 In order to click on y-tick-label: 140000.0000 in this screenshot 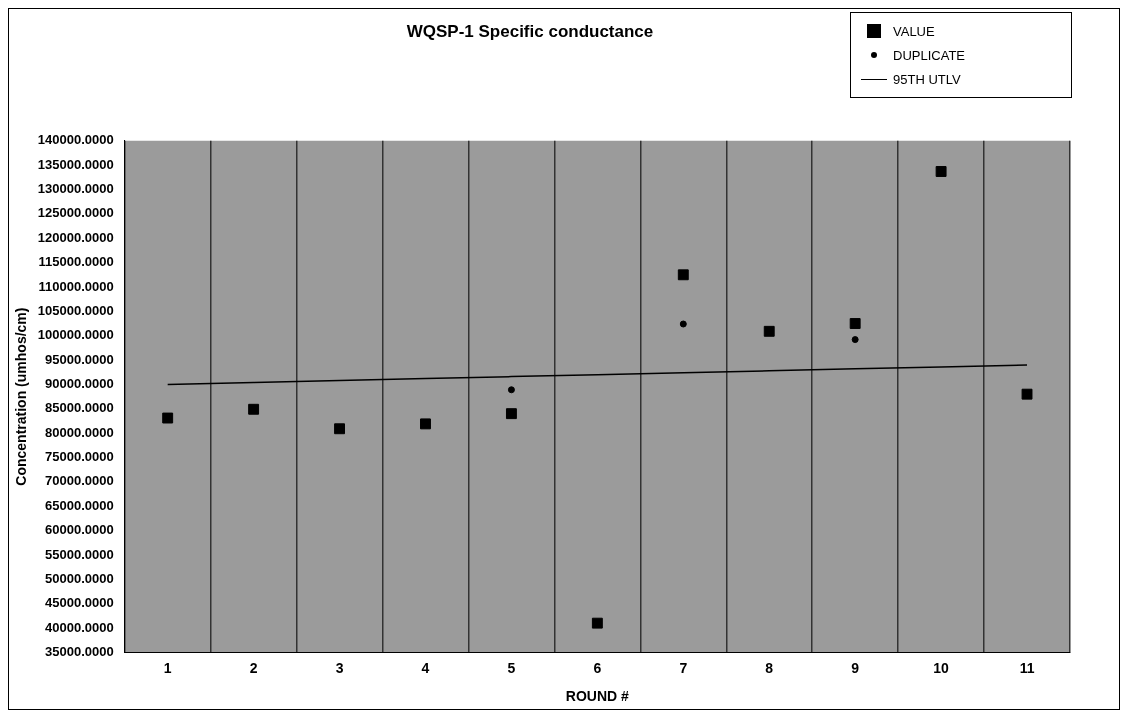, I will do `click(75, 140)`.